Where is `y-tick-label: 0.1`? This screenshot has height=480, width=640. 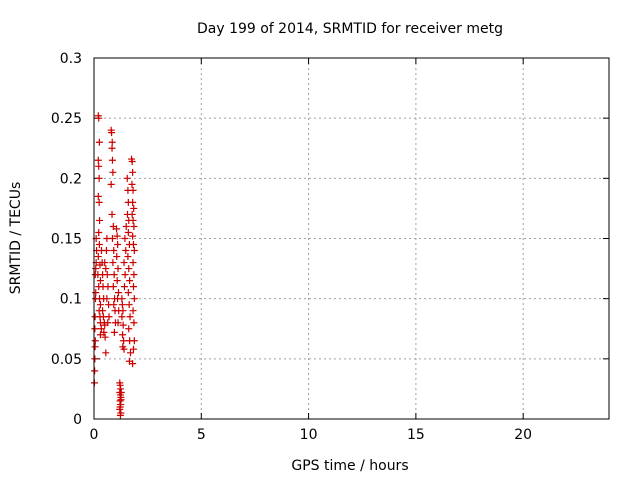
y-tick-label: 0.1 is located at coordinates (71, 300).